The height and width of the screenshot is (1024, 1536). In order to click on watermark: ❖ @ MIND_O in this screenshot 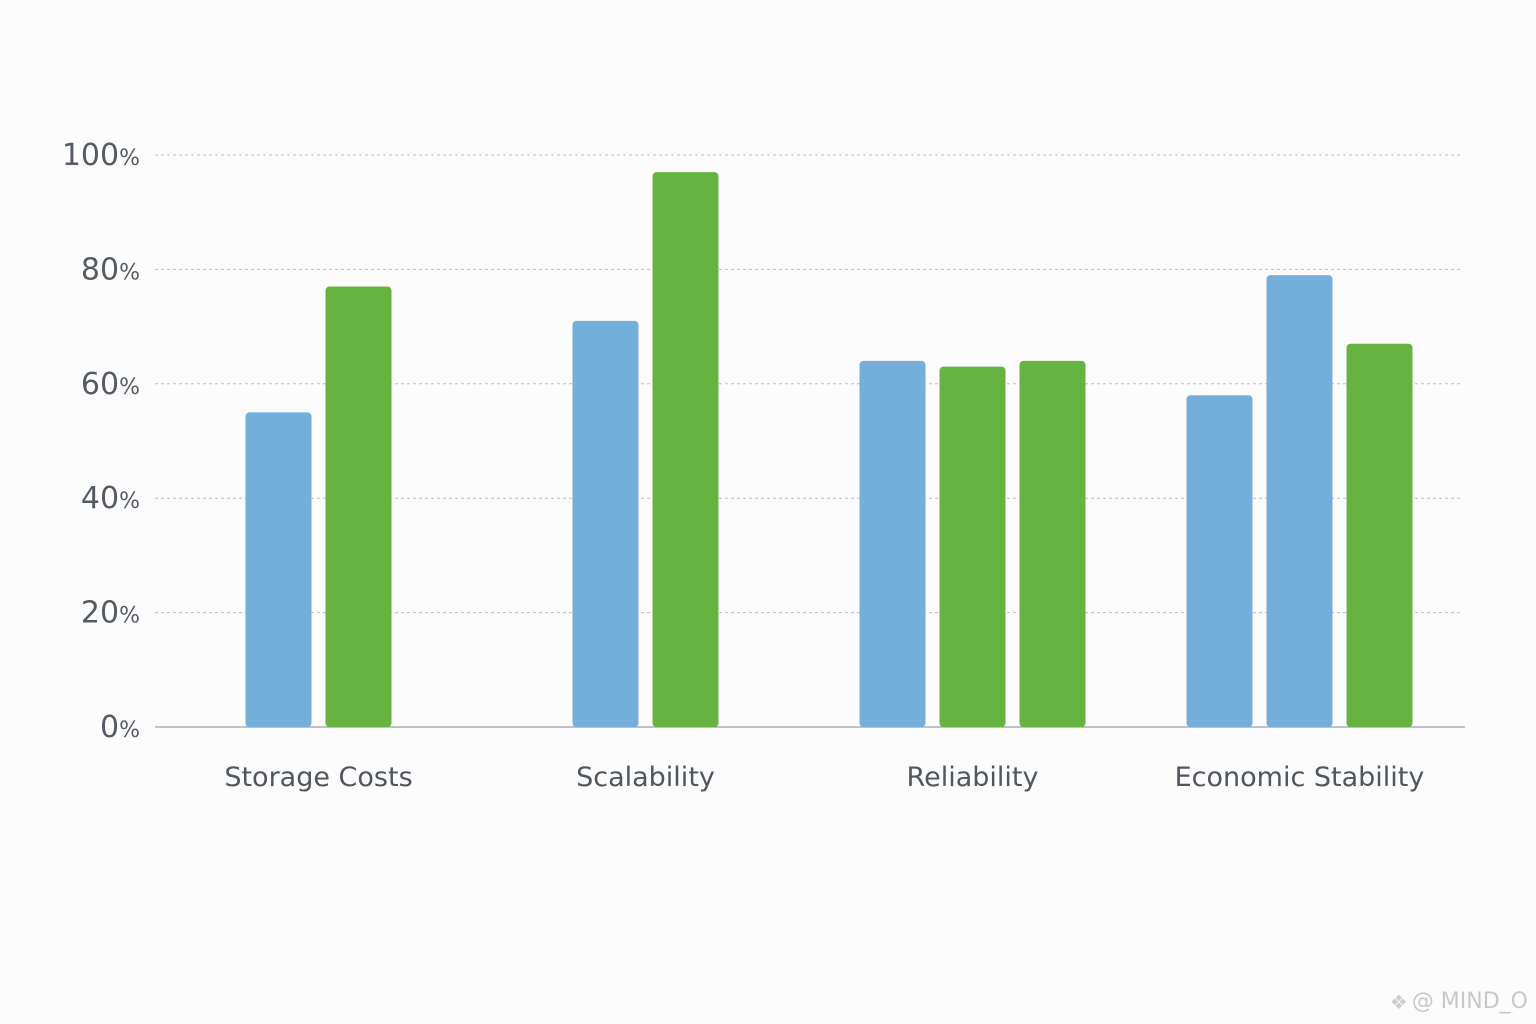, I will do `click(1459, 1001)`.